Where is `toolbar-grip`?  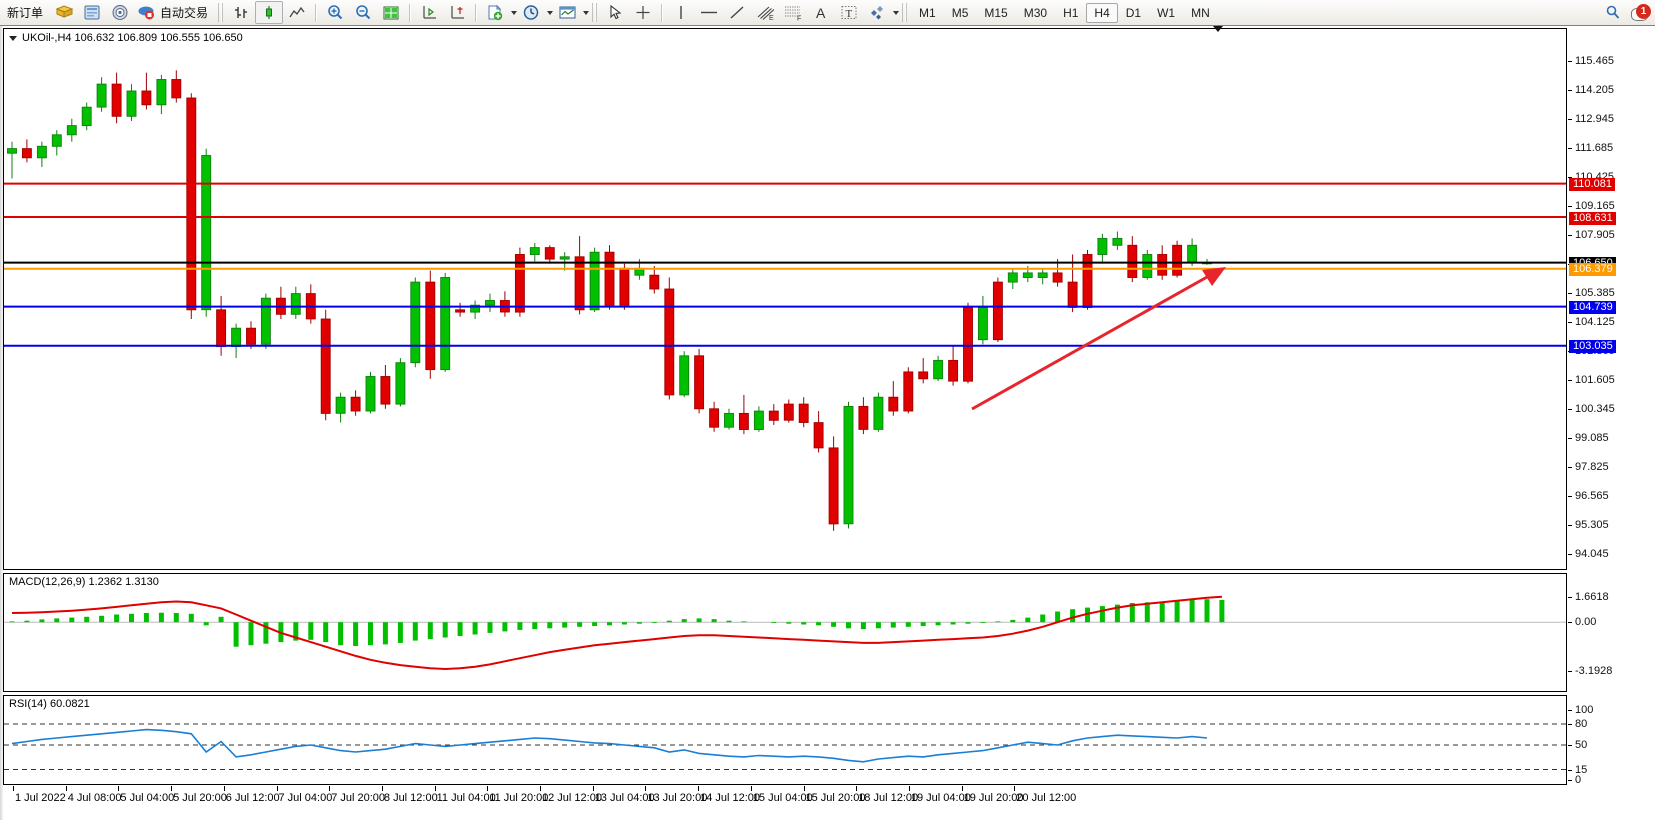 toolbar-grip is located at coordinates (221, 12).